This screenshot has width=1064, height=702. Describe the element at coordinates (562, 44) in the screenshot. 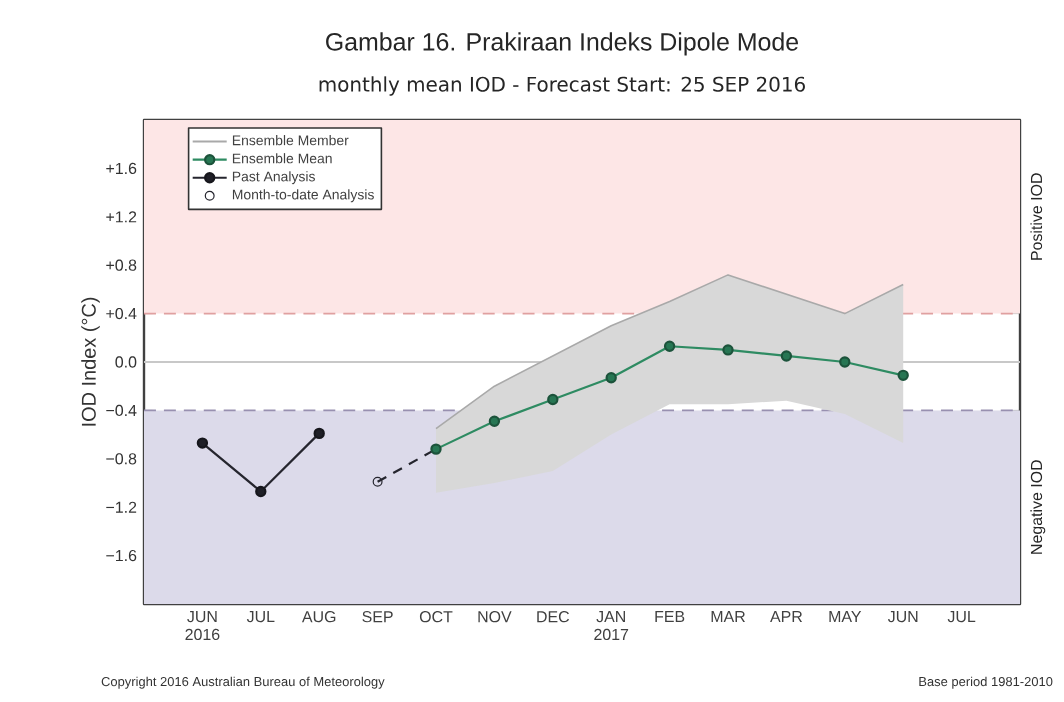

I see `chart-title: Gambar 16. Prakiraan Indeks Dipole Mode` at that location.